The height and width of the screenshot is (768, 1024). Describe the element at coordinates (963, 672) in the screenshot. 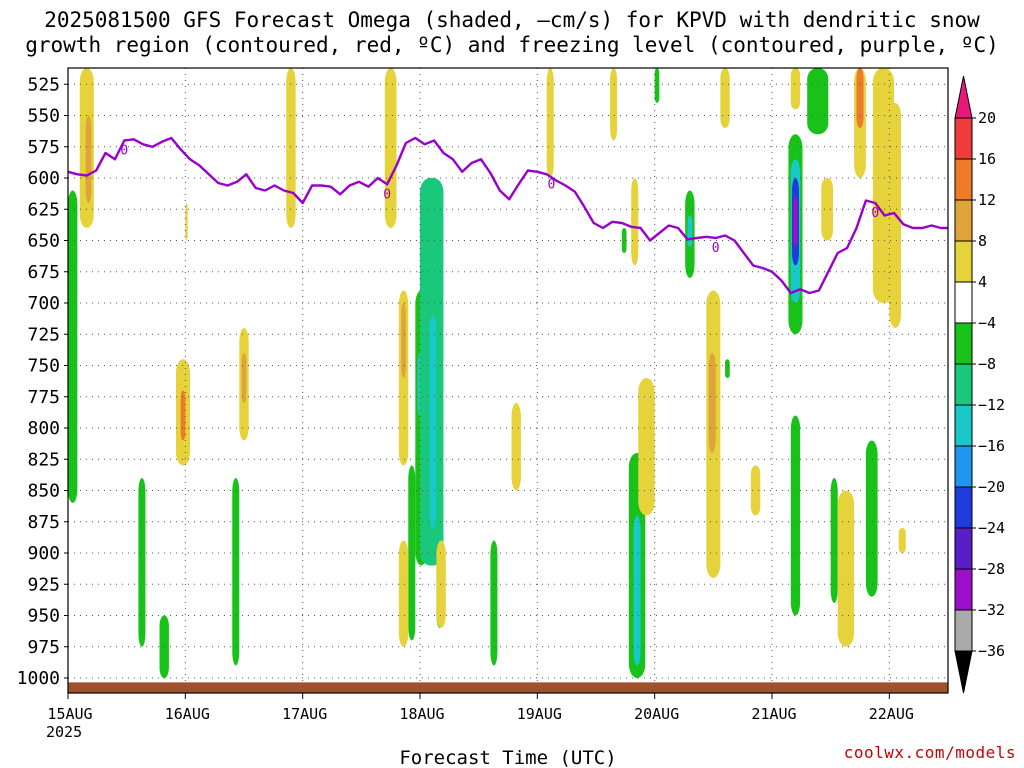

I see `colorbar-bottom-arrow` at that location.